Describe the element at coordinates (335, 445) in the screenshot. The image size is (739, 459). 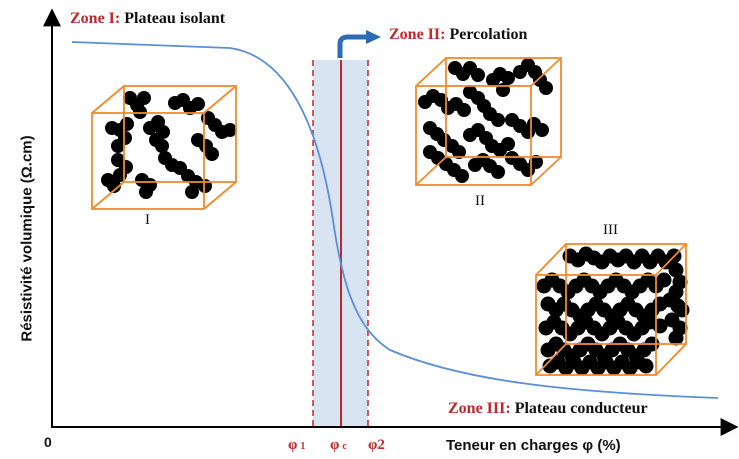
I see `phic-symbol: φ` at that location.